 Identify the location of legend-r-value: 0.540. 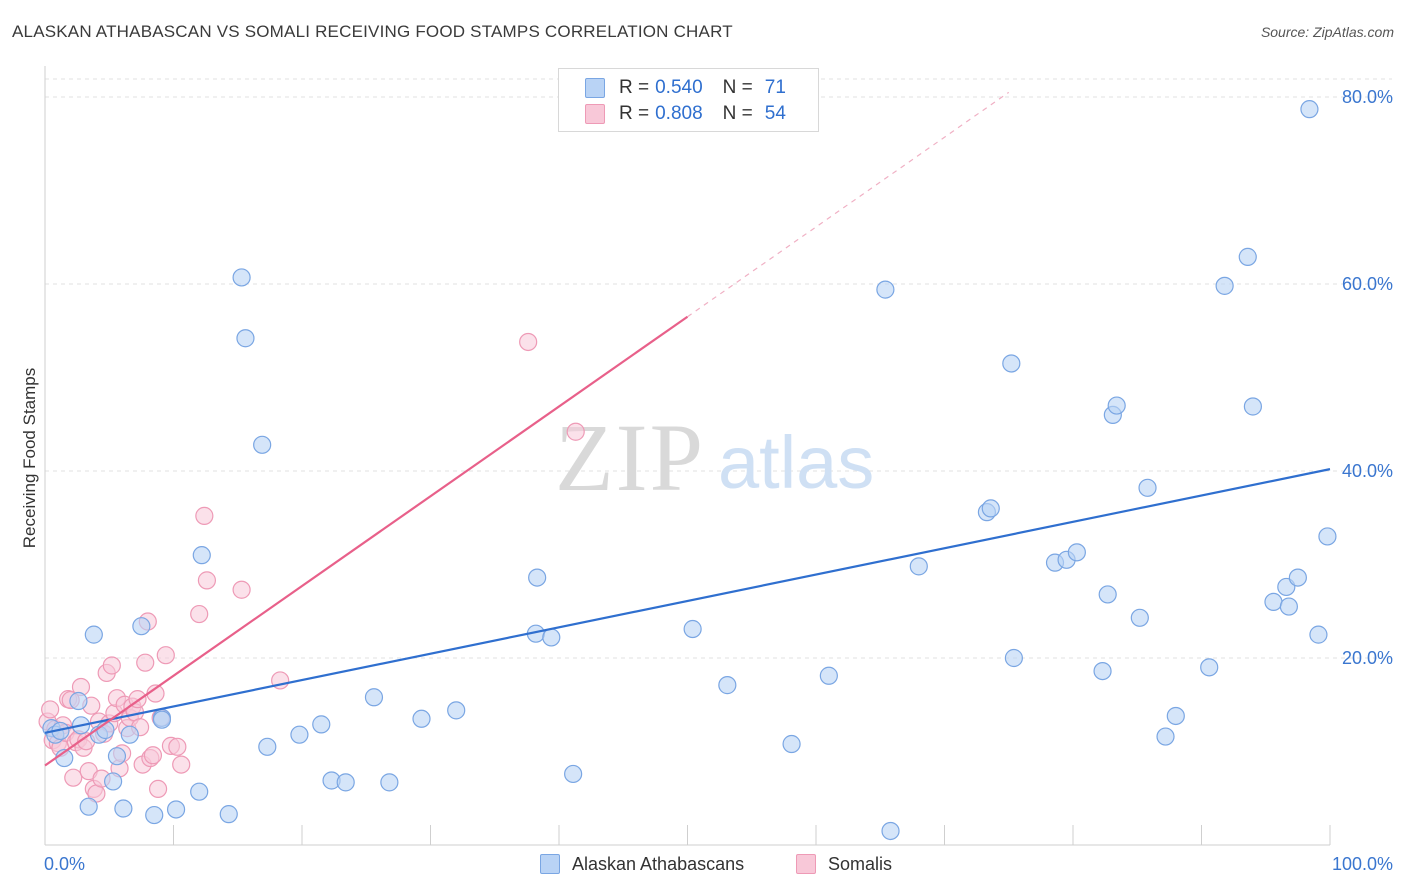
(679, 87).